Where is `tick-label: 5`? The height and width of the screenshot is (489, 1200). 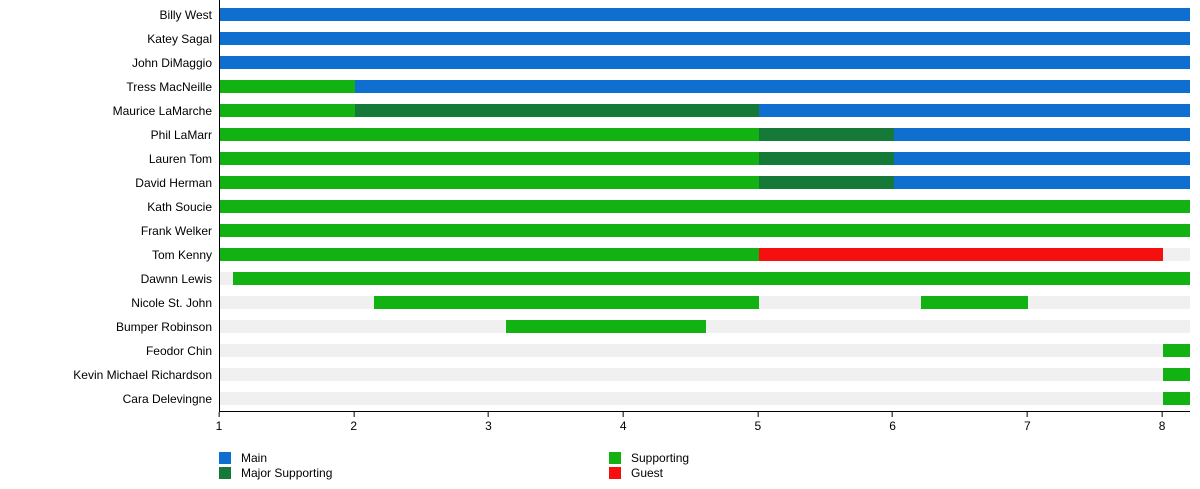
tick-label: 5 is located at coordinates (758, 426).